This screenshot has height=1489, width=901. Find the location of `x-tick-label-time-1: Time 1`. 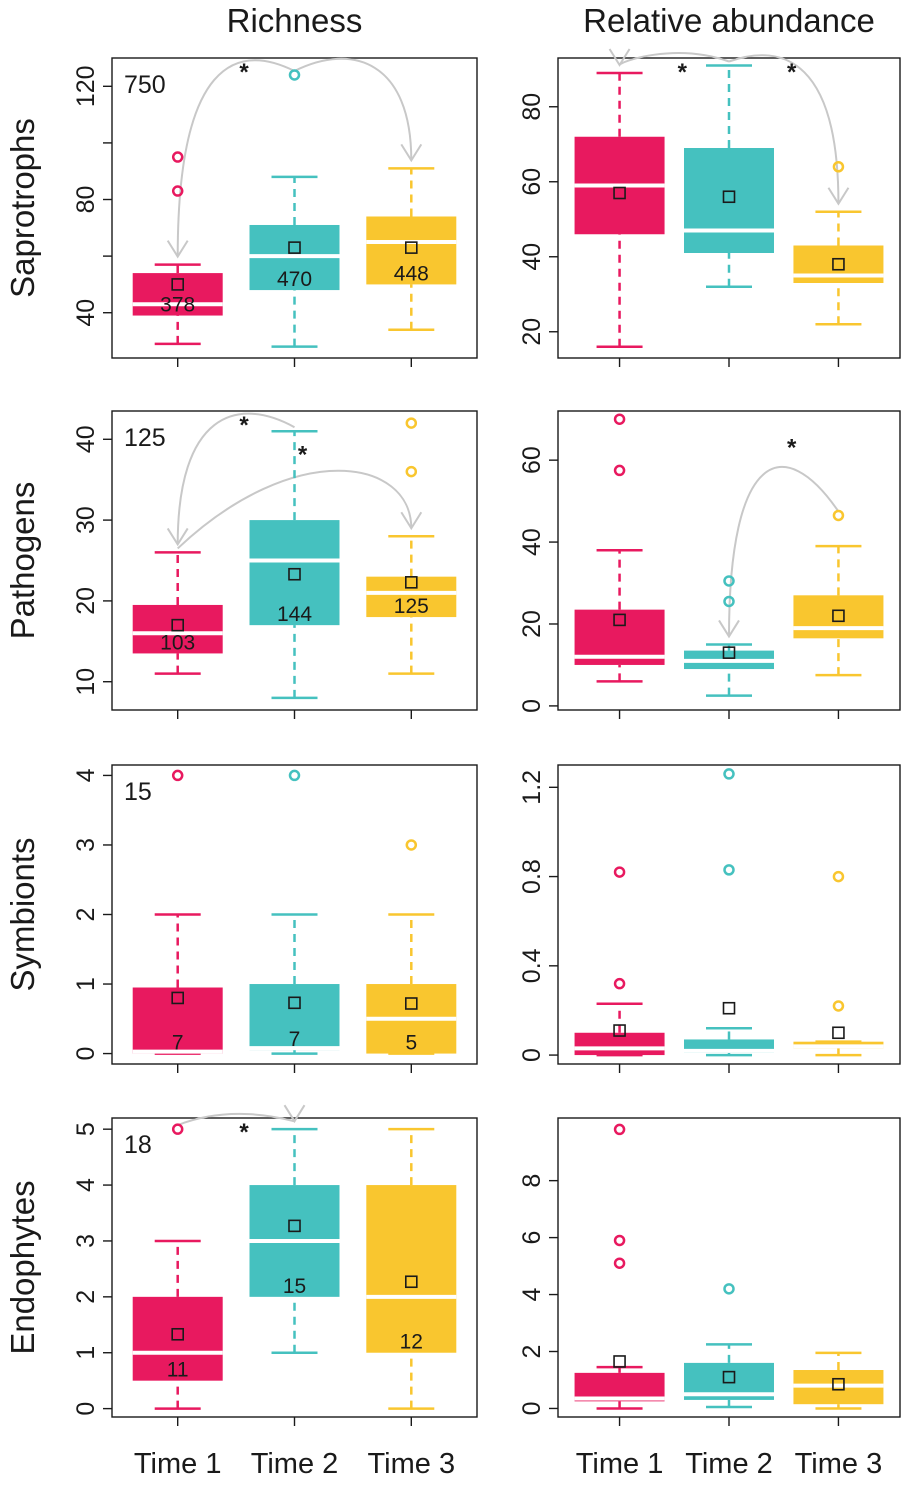

x-tick-label-time-1: Time 1 is located at coordinates (178, 1464).